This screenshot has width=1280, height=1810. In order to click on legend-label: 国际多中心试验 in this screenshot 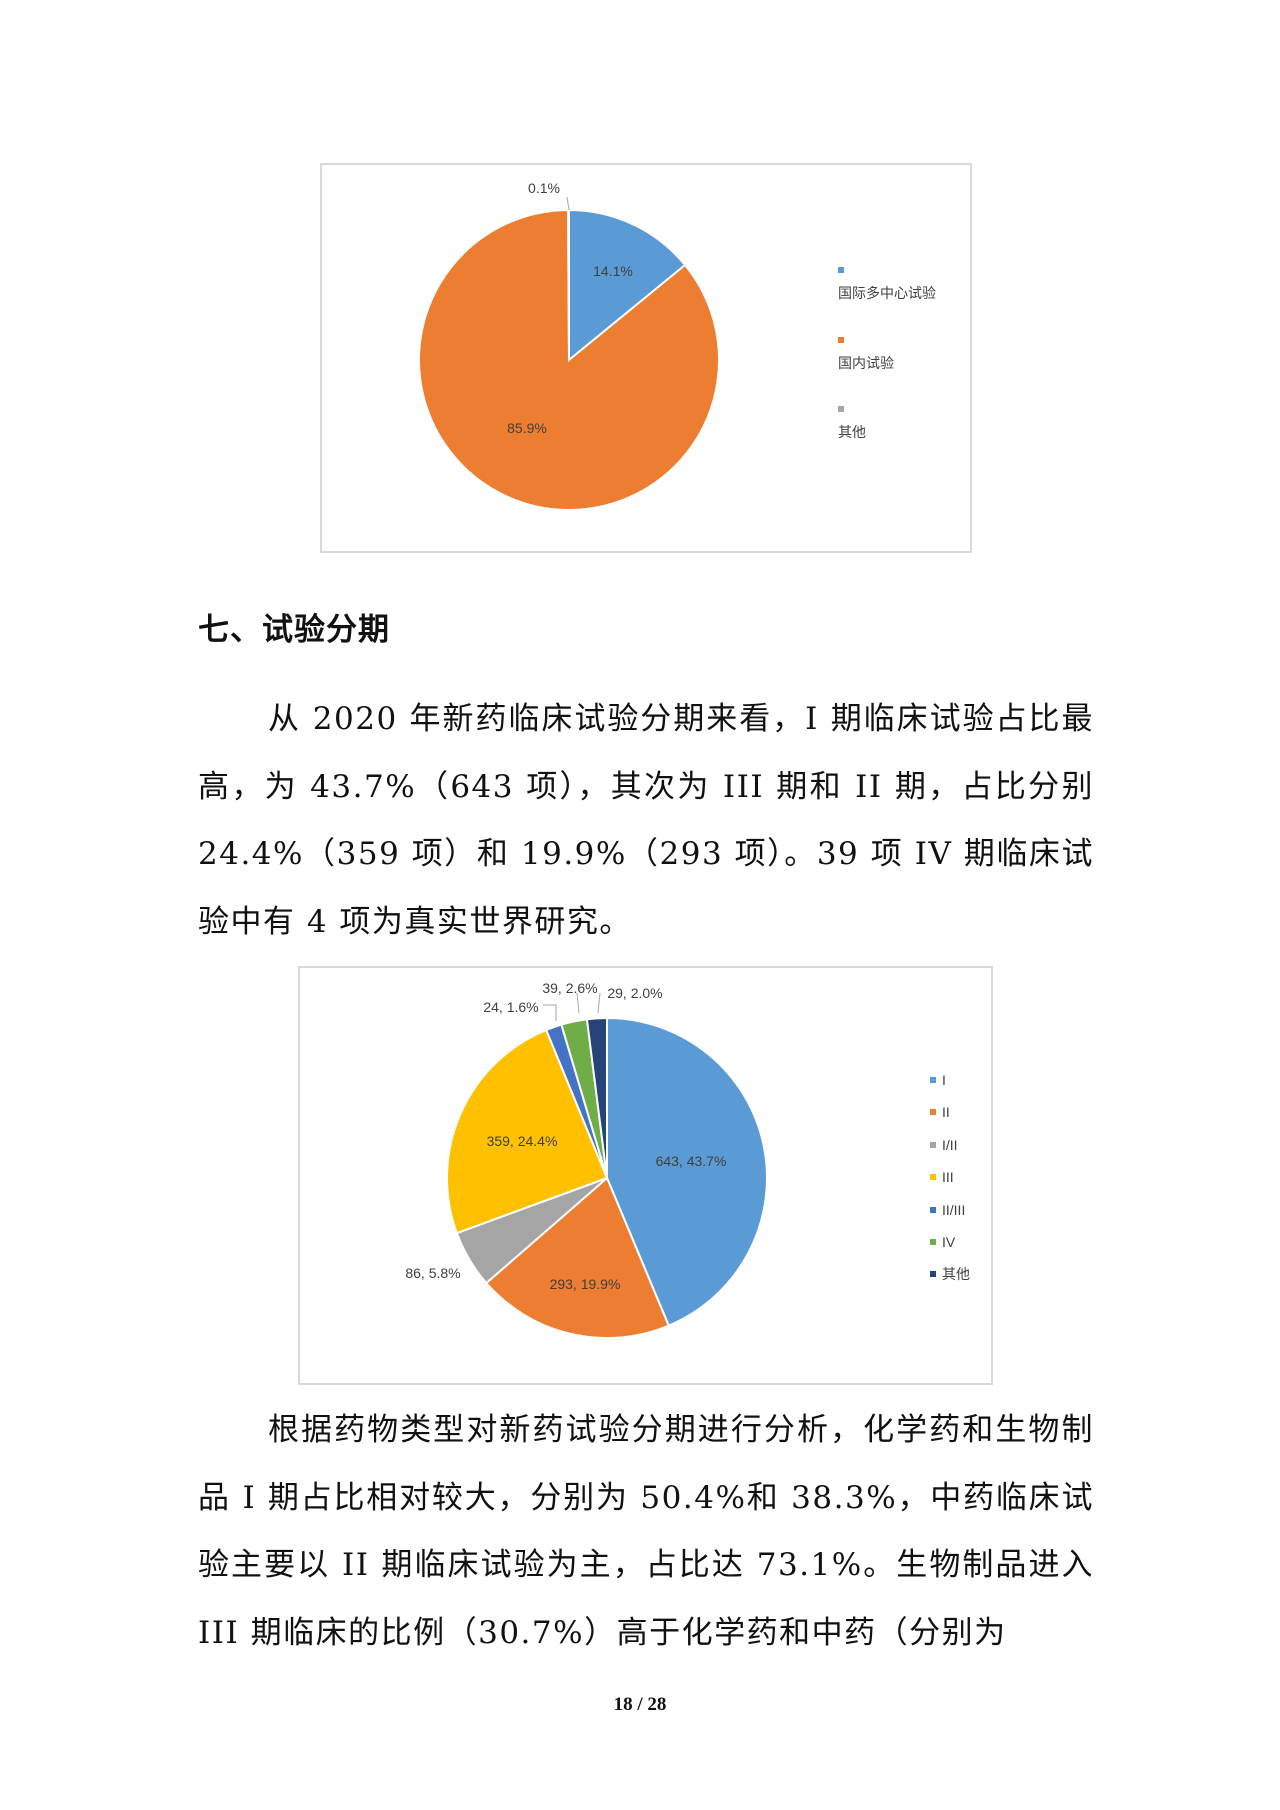, I will do `click(887, 293)`.